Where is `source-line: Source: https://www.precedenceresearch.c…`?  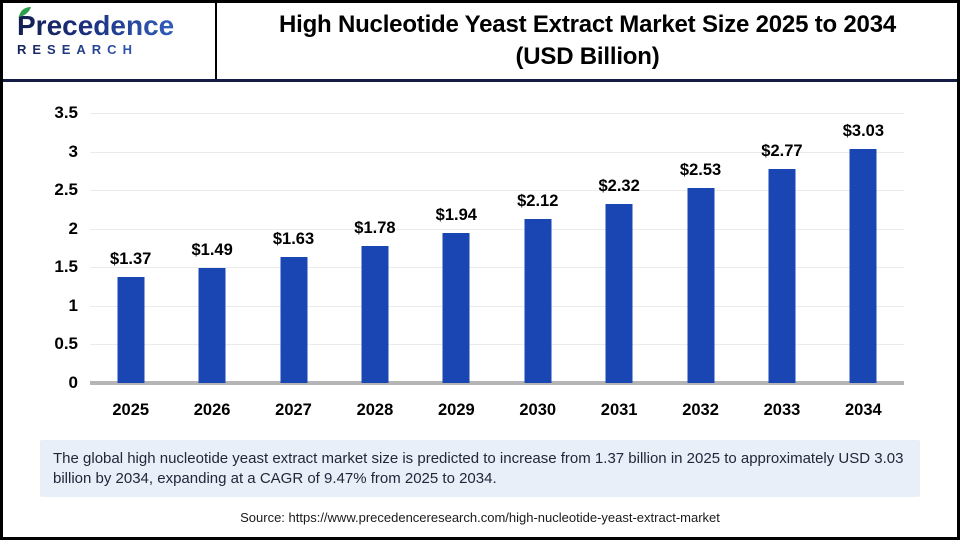 source-line: Source: https://www.precedenceresearch.c… is located at coordinates (480, 517).